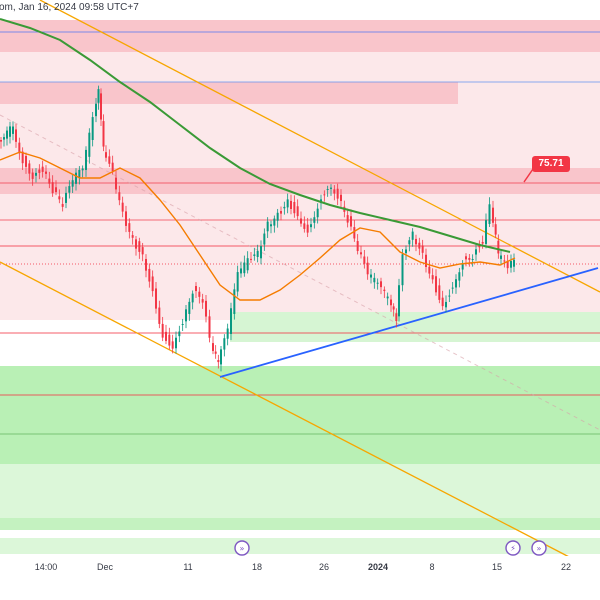  I want to click on demand-zone-bottom, so click(300, 524).